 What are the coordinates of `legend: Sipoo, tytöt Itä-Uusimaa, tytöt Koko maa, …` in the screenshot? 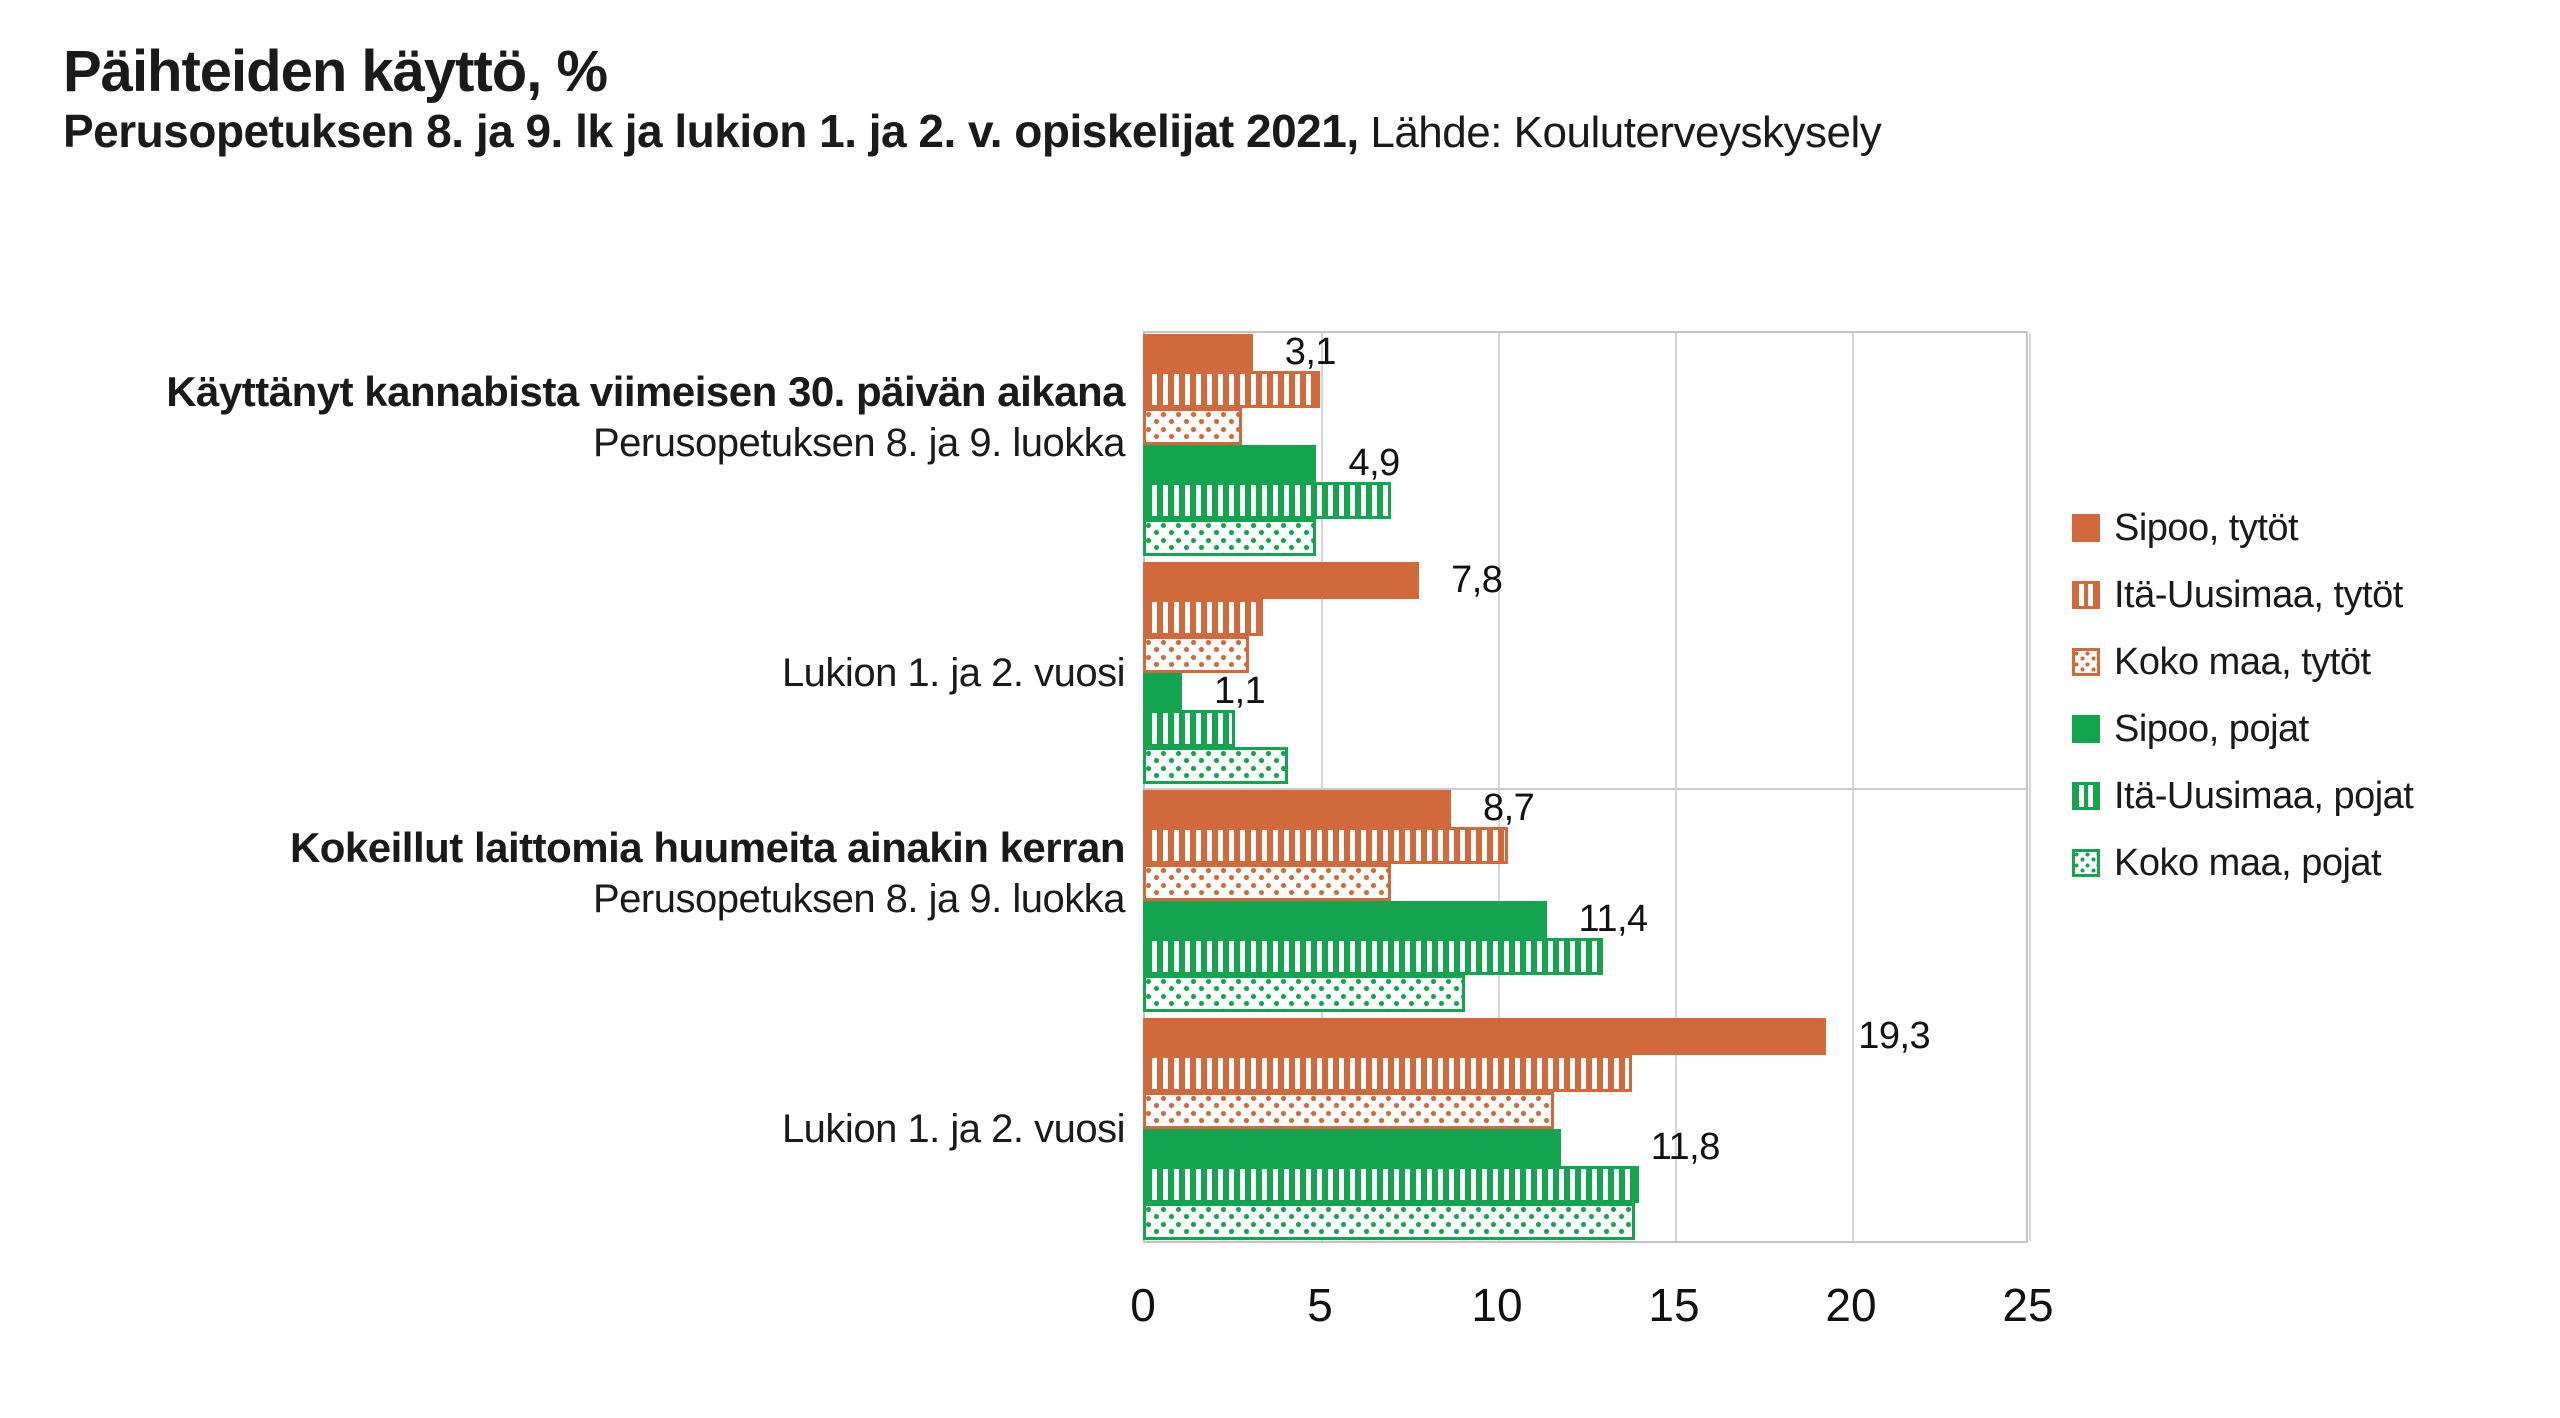 It's located at (2243, 695).